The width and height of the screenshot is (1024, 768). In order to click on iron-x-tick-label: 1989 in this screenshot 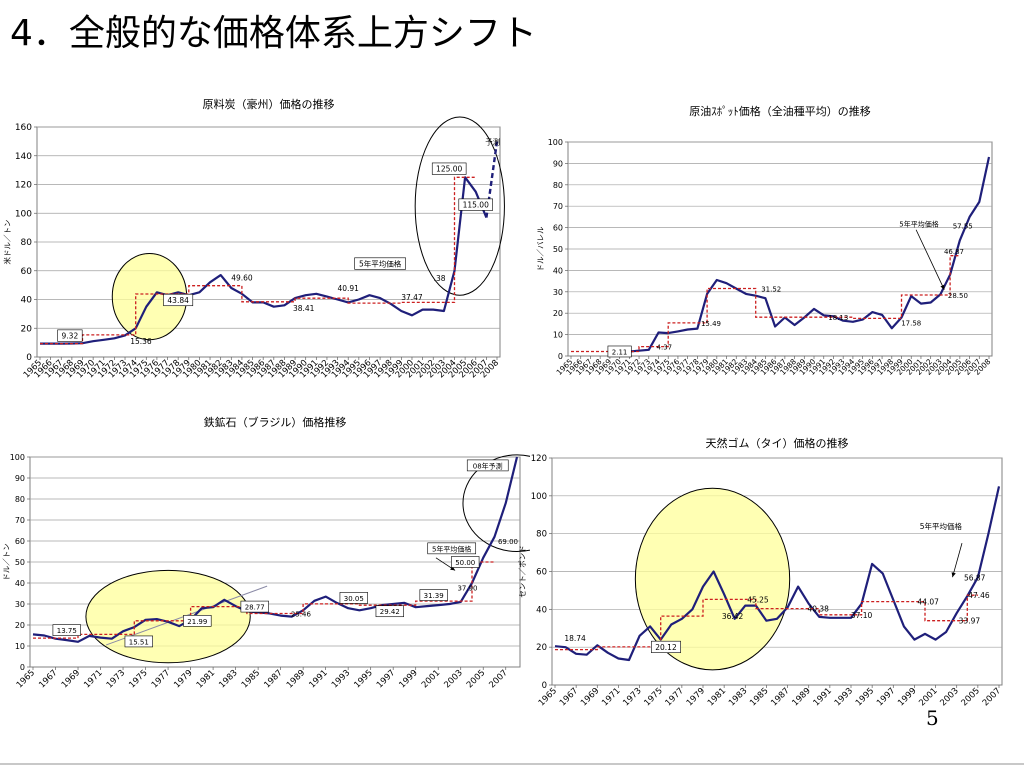, I will do `click(296, 679)`.